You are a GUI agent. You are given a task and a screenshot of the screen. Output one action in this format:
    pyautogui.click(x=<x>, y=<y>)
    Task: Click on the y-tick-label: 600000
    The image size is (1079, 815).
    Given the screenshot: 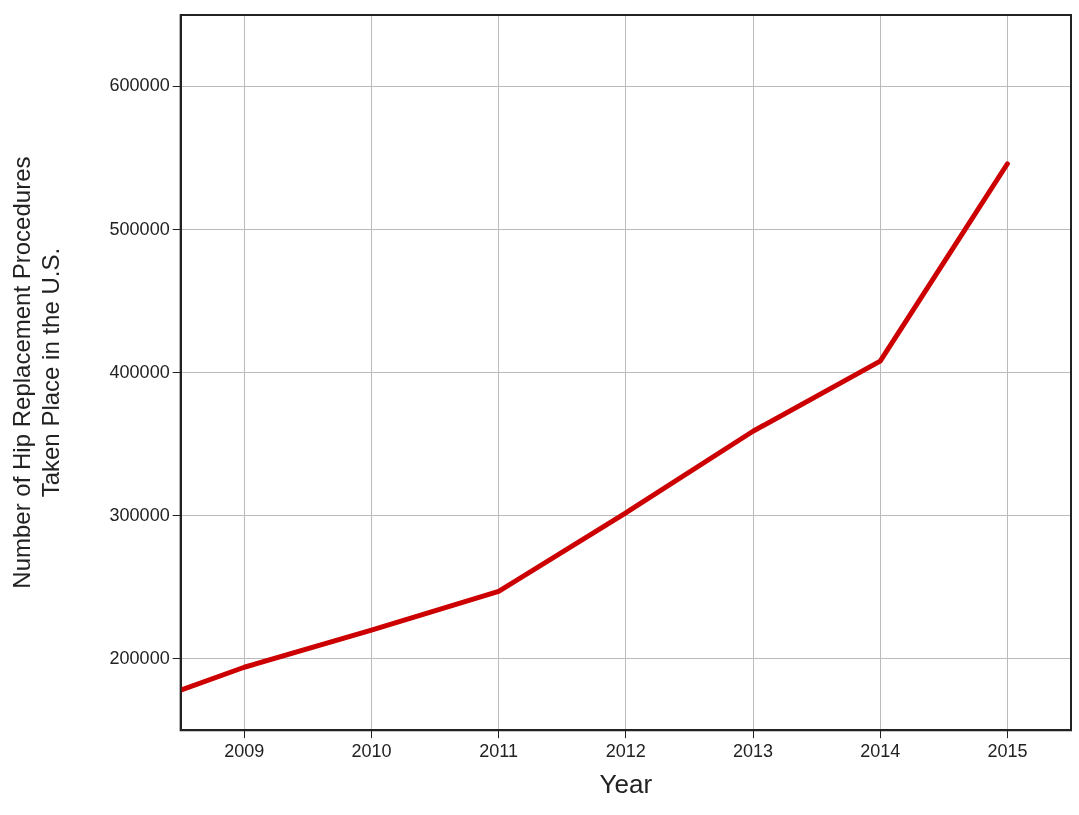 What is the action you would take?
    pyautogui.click(x=139, y=85)
    